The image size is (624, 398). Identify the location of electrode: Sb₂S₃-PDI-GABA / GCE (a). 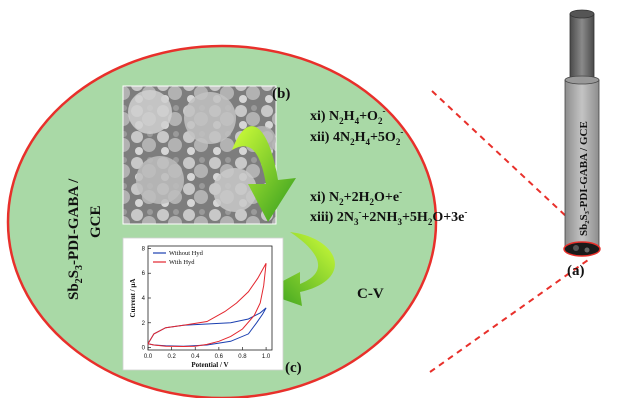
(582, 144).